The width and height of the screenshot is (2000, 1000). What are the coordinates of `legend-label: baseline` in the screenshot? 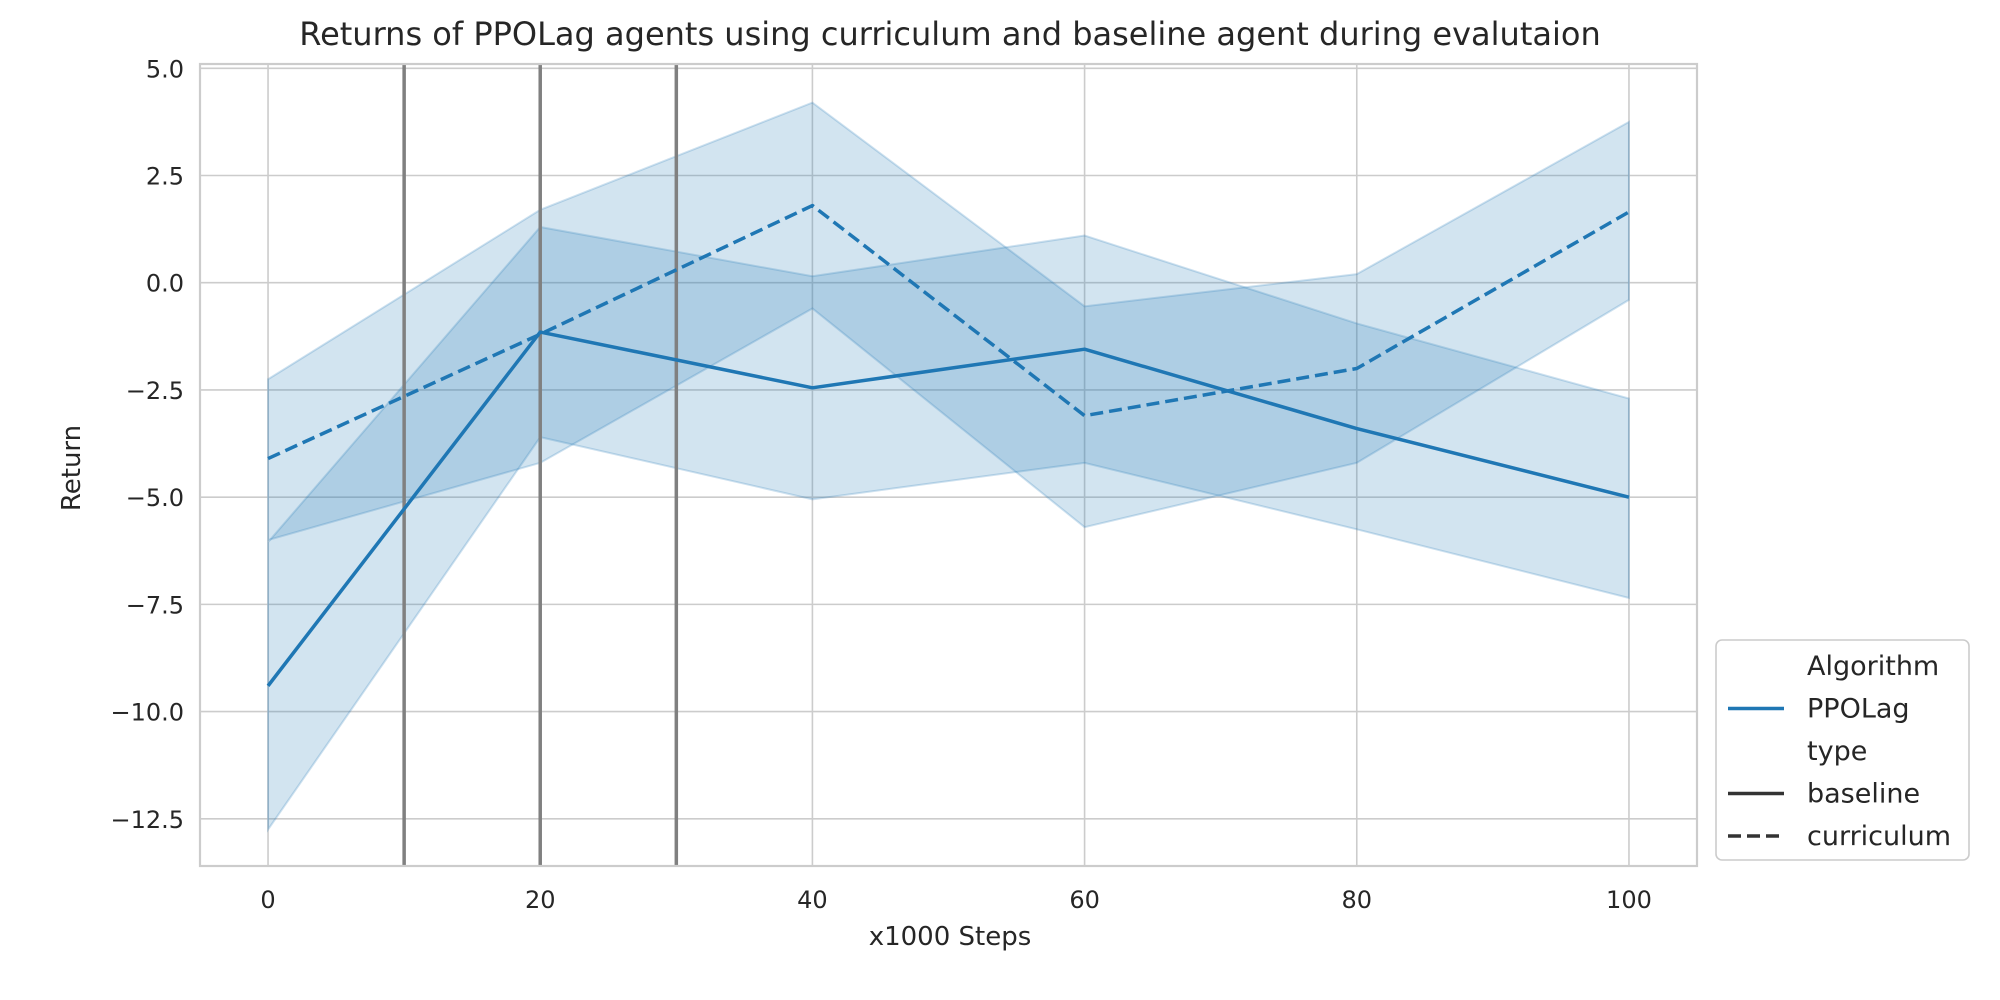 It's located at (1863, 794).